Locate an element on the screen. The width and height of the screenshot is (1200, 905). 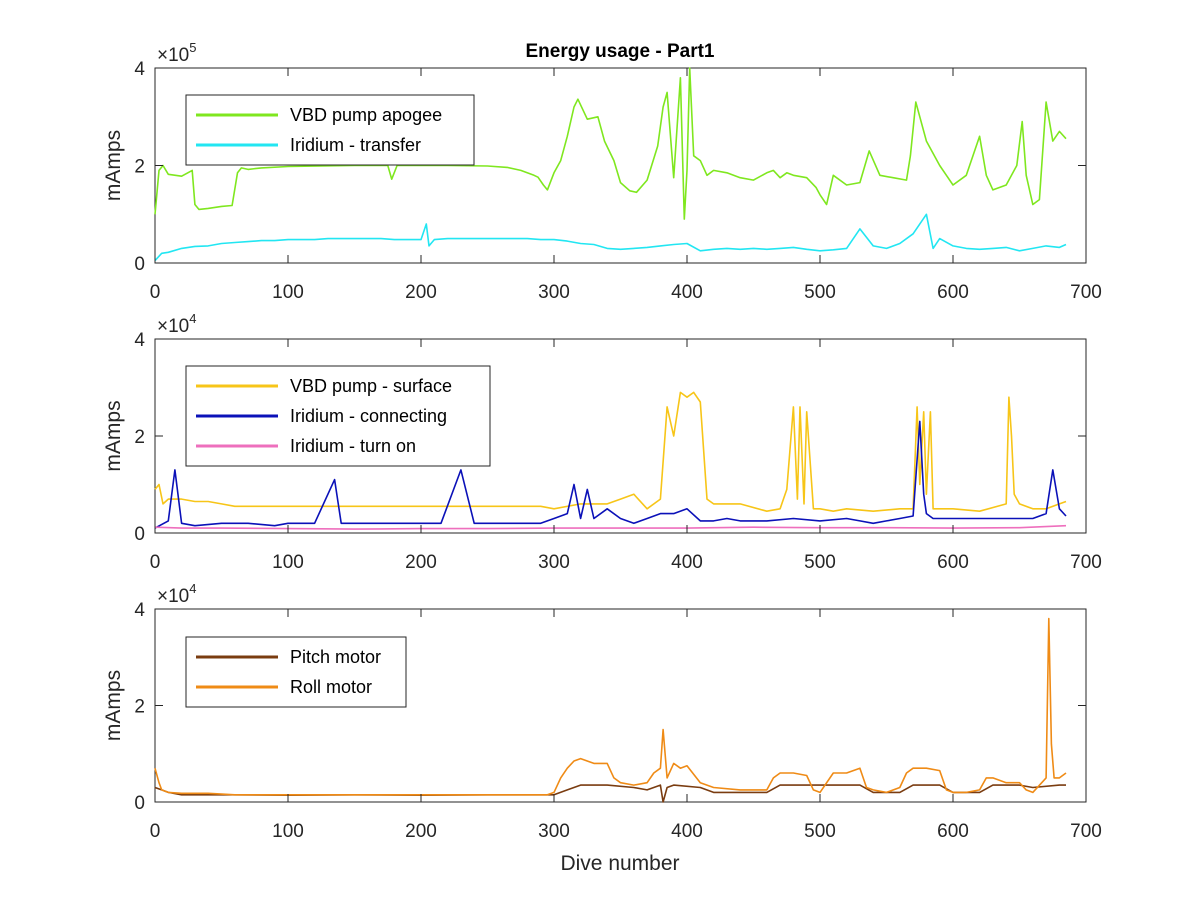
legend-entry: Iridium - turn on is located at coordinates (353, 446).